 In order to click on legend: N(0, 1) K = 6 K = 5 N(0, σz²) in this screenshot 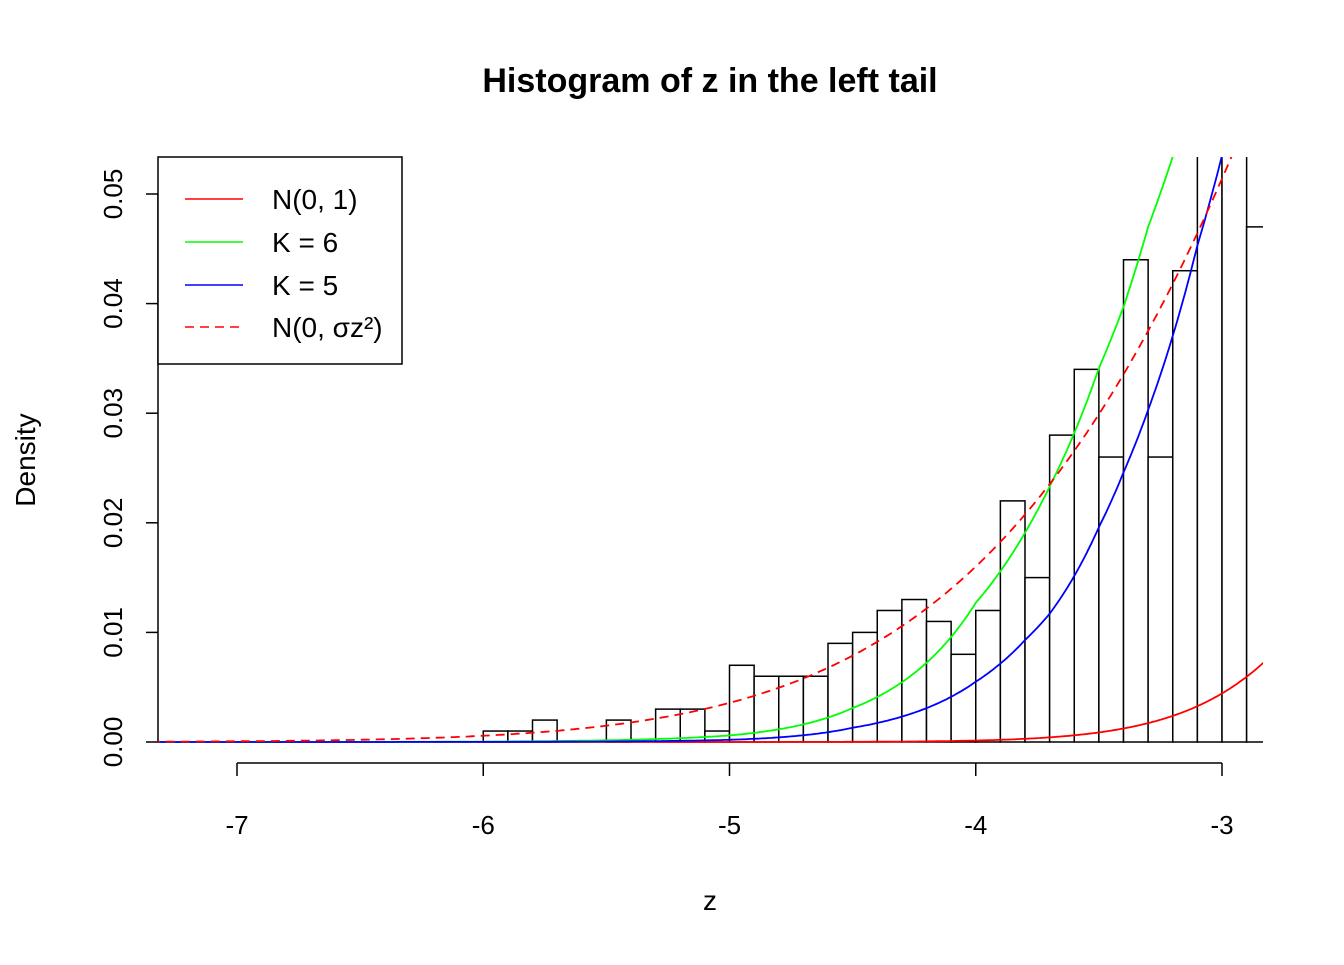, I will do `click(280, 260)`.